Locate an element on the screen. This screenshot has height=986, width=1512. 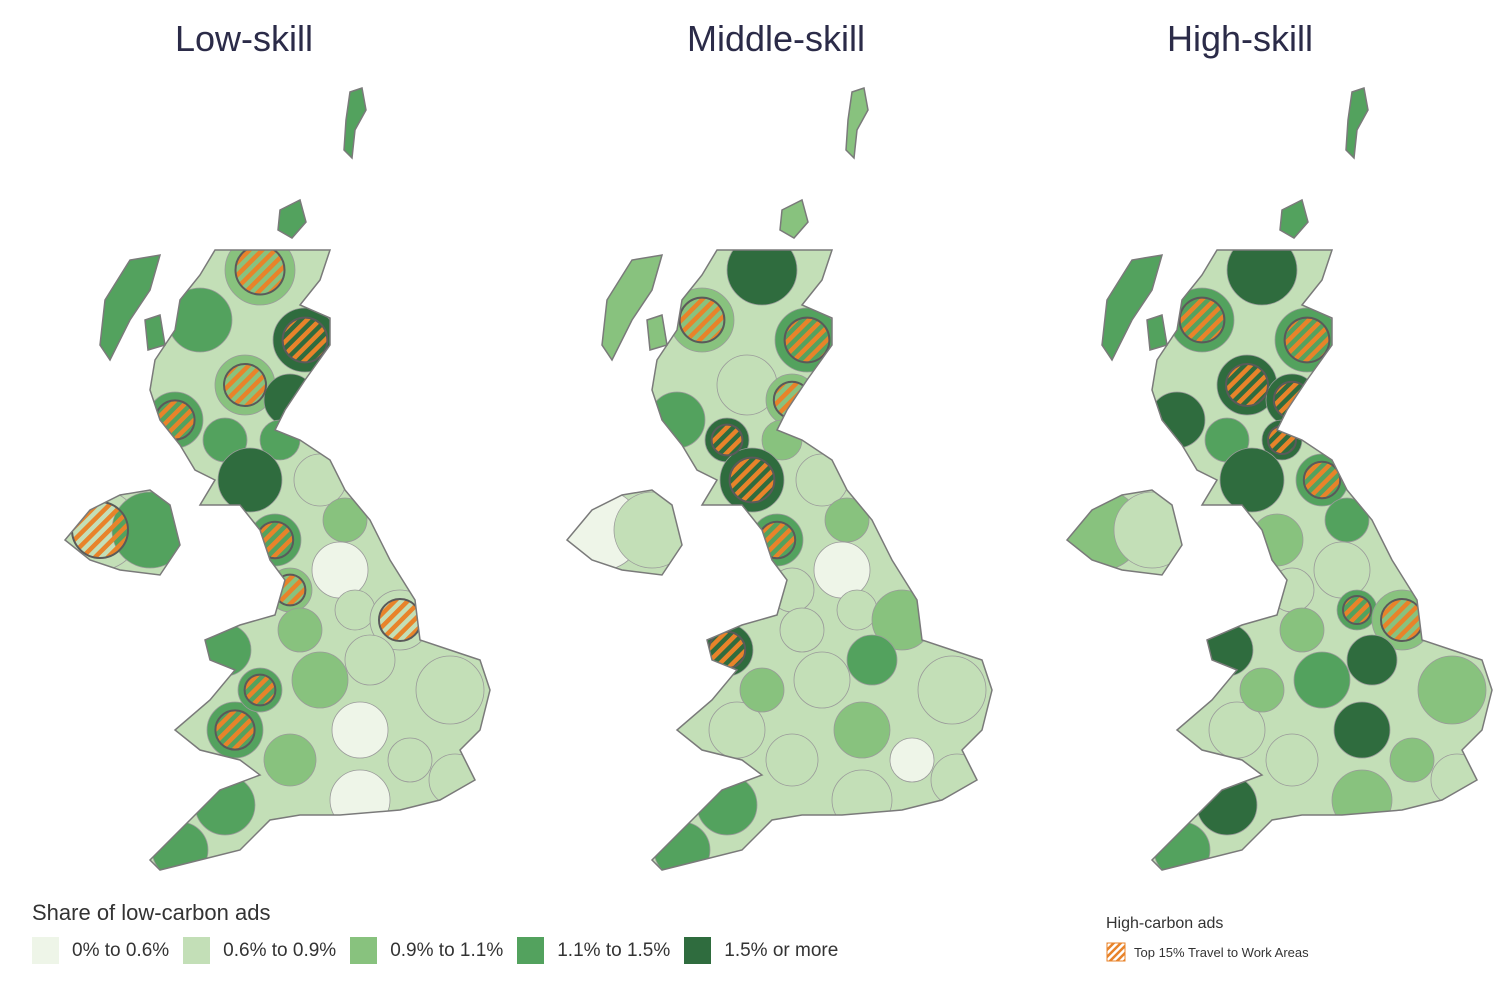
legend-label: 1.1% to 1.5% is located at coordinates (614, 950).